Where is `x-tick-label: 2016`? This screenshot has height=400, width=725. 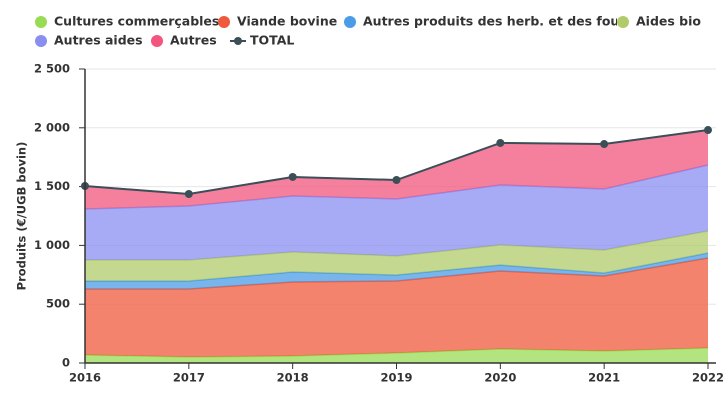 x-tick-label: 2016 is located at coordinates (85, 378).